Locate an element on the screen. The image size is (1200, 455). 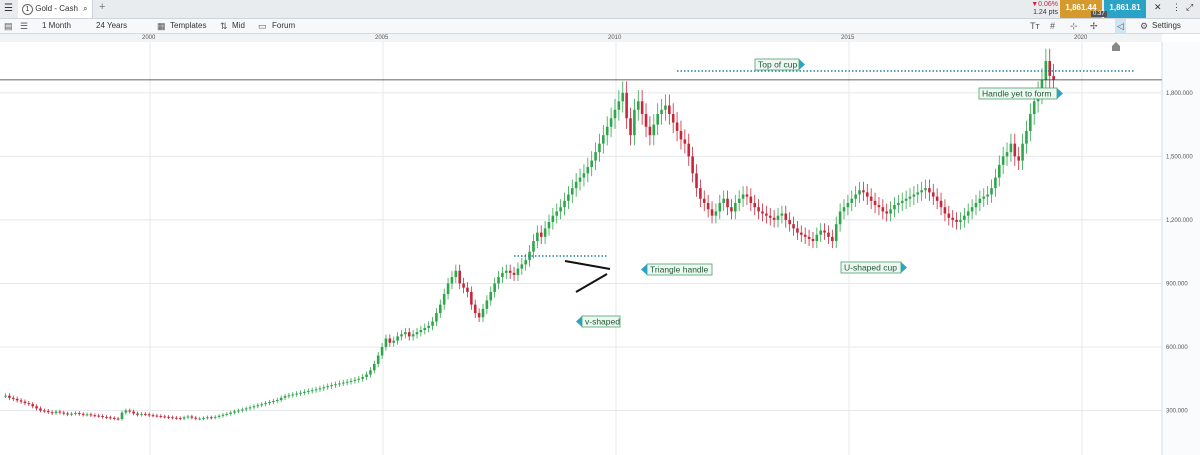
maximize-icon: ⤢ is located at coordinates (1190, 7).